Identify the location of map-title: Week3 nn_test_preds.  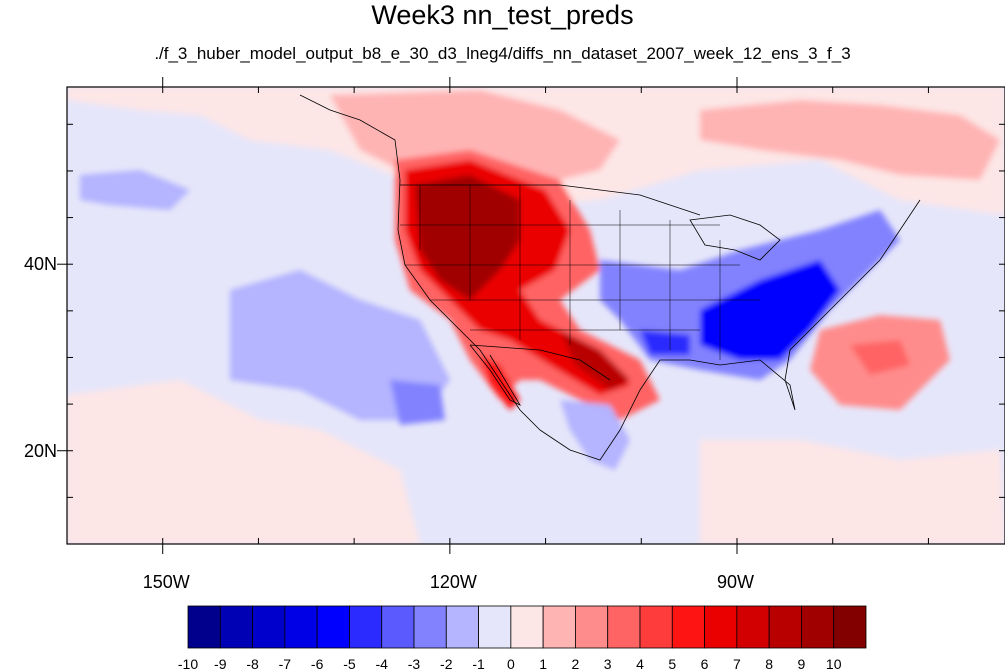
(502, 15).